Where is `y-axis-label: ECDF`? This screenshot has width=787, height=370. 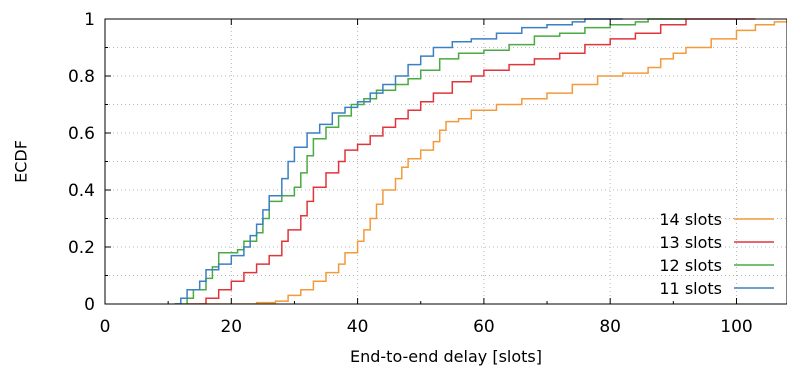
y-axis-label: ECDF is located at coordinates (21, 161).